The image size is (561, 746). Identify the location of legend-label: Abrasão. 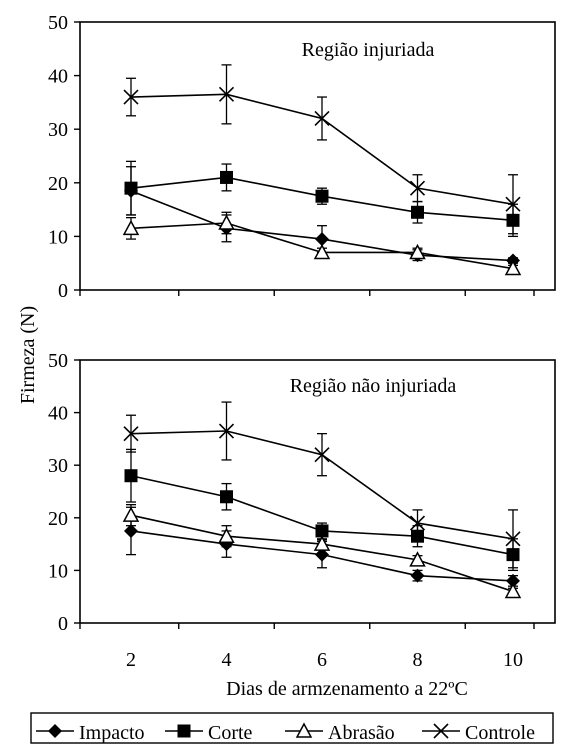
(361, 733).